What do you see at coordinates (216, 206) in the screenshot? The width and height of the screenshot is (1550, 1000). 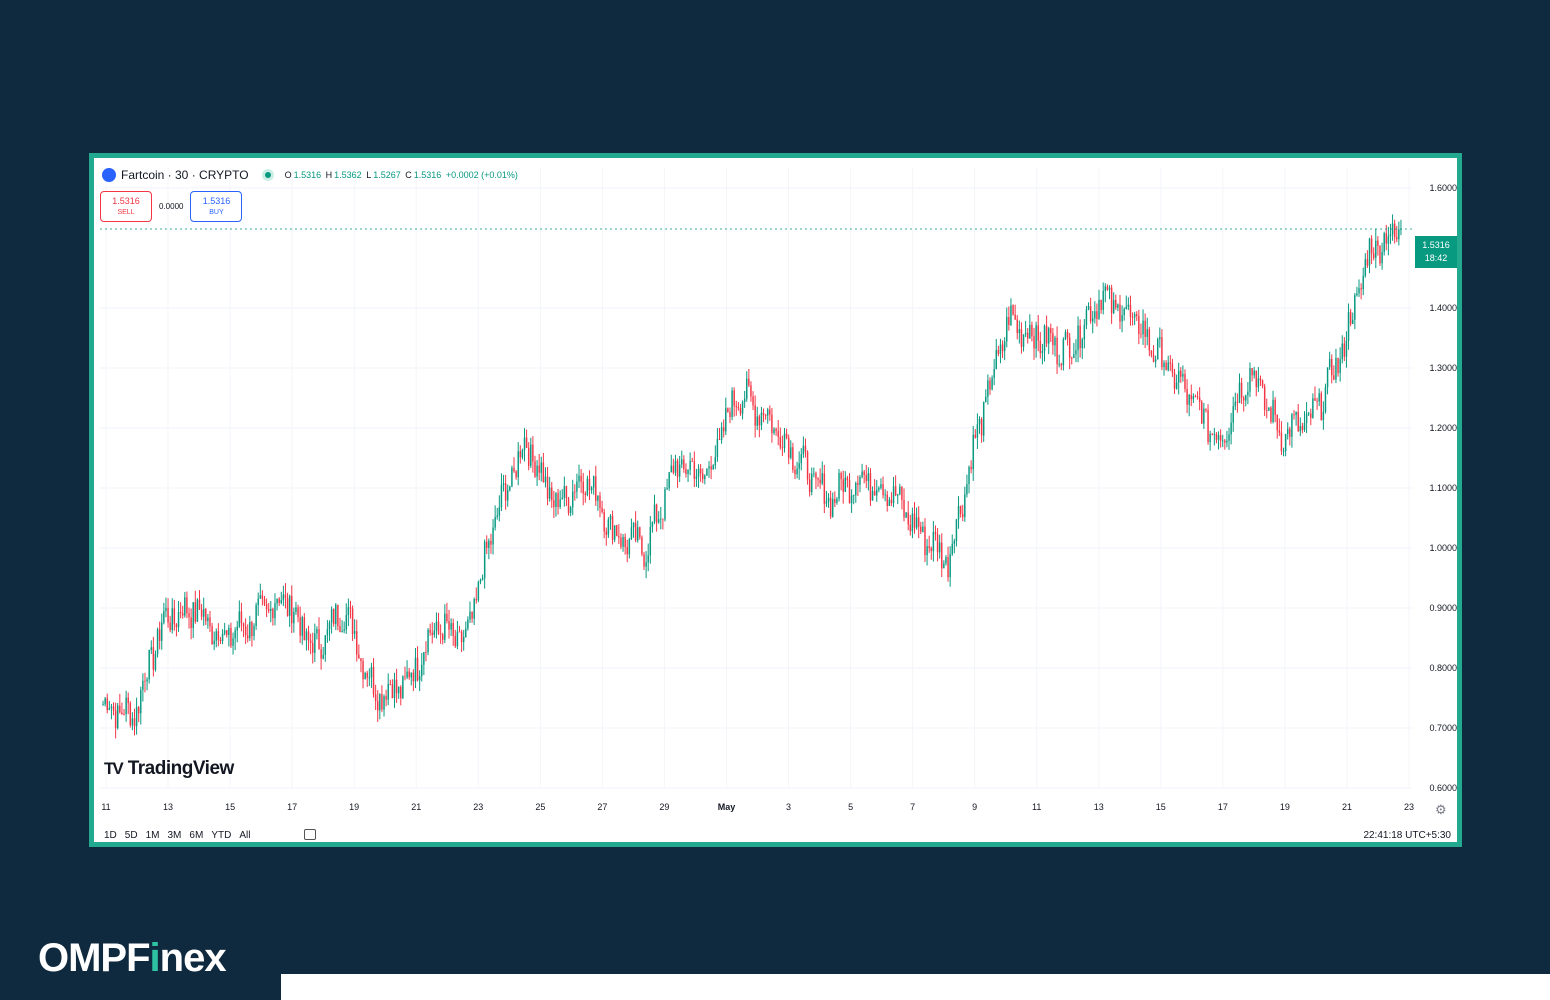 I see `buy-button: 1.5316 BUY` at bounding box center [216, 206].